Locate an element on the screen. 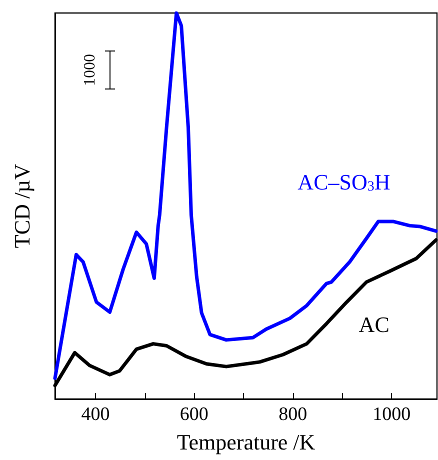 The image size is (438, 460). annotation: 1000 is located at coordinates (90, 70).